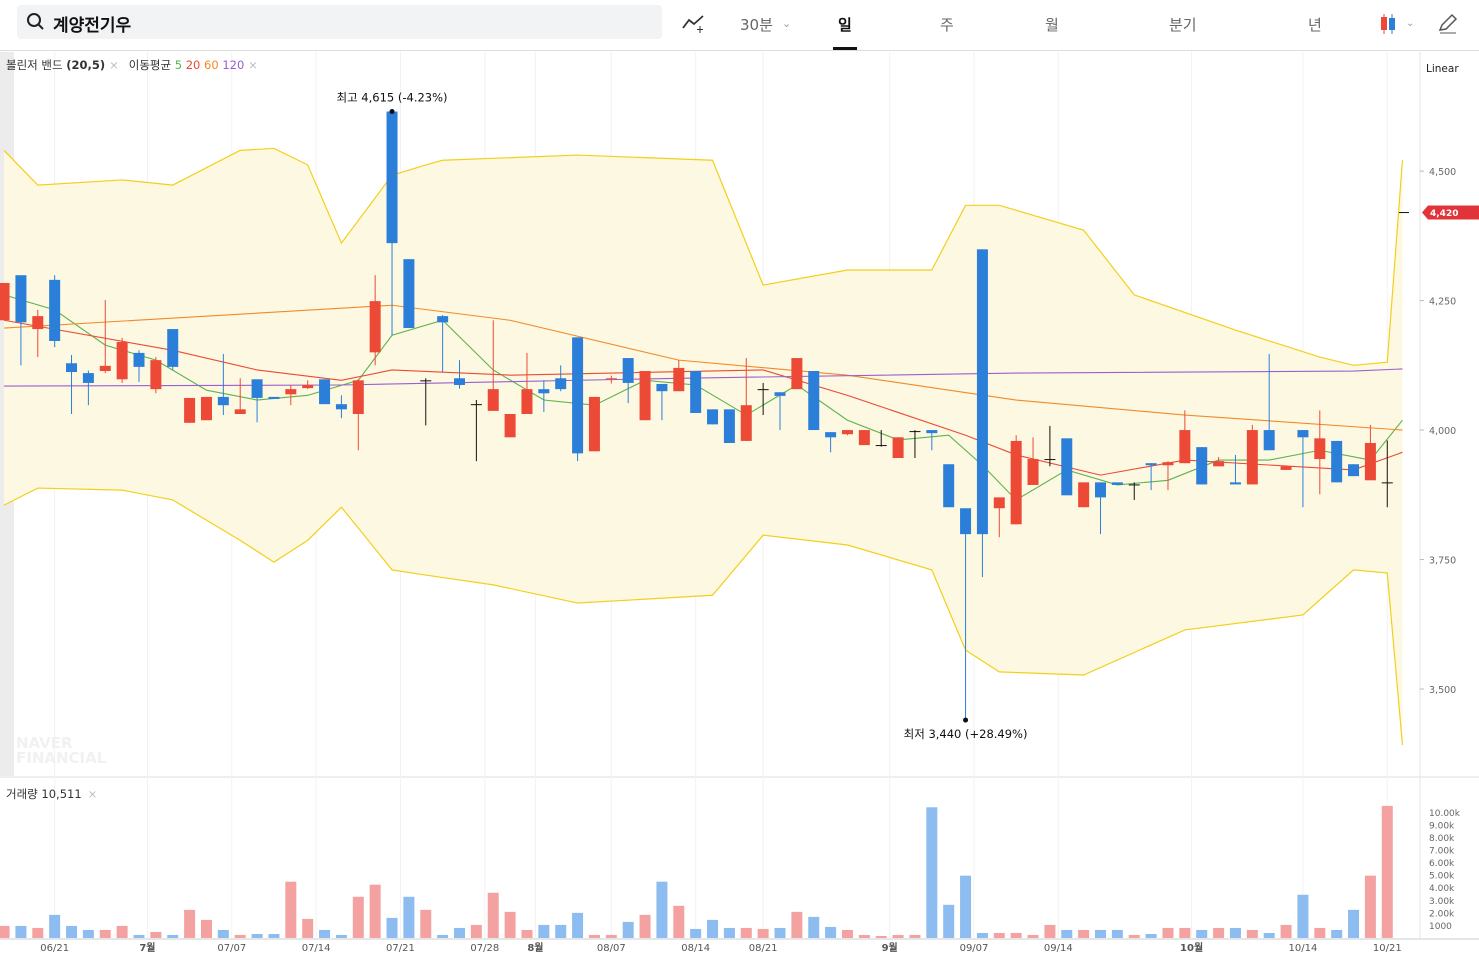  What do you see at coordinates (1442, 889) in the screenshot?
I see `volume-tick-label: 4.00k` at bounding box center [1442, 889].